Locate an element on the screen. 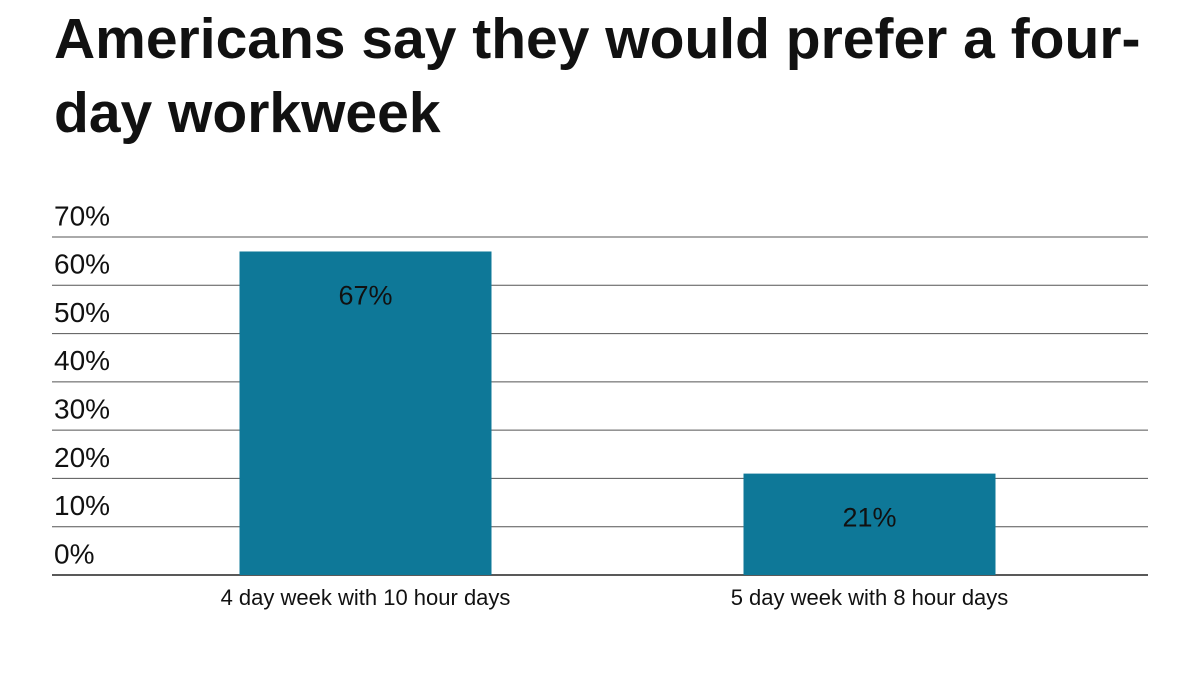 The height and width of the screenshot is (675, 1200). y-tick-label: 50% is located at coordinates (82, 312).